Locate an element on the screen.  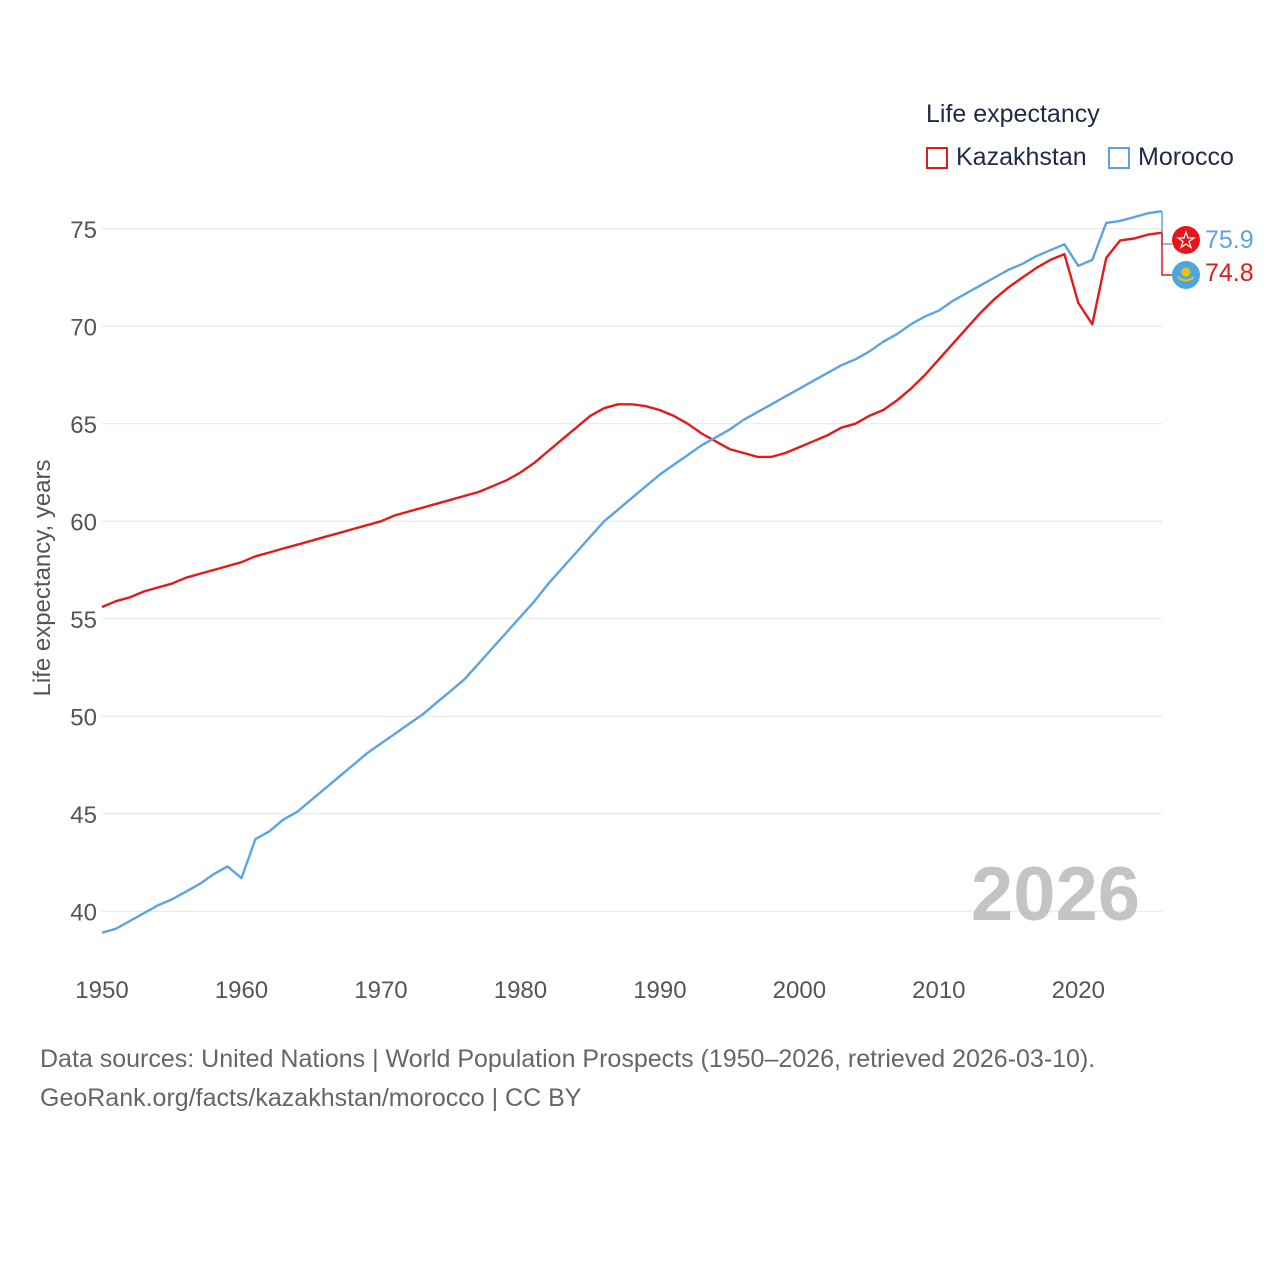
legend-item-kazakhstan: Kazakhstan is located at coordinates (1006, 157).